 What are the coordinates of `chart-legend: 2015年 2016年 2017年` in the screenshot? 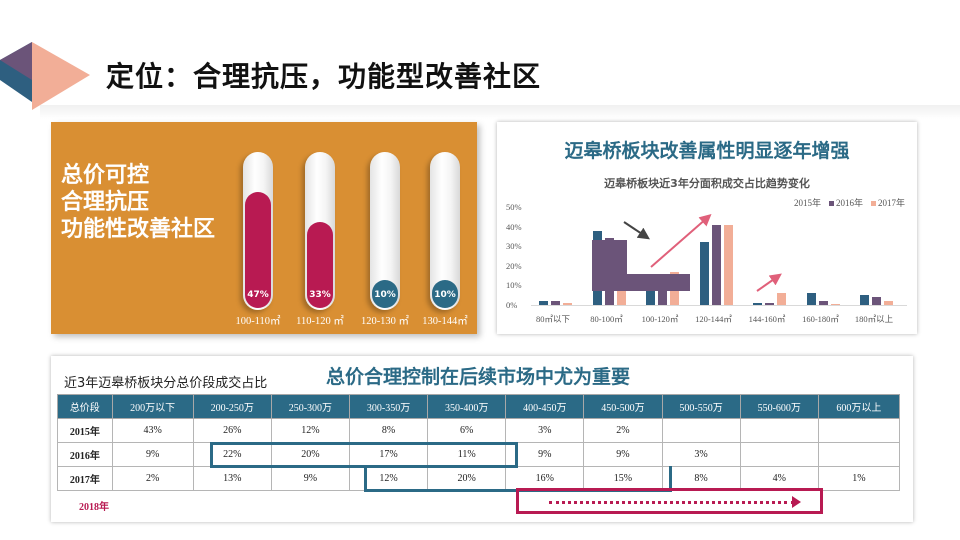 It's located at (849, 202).